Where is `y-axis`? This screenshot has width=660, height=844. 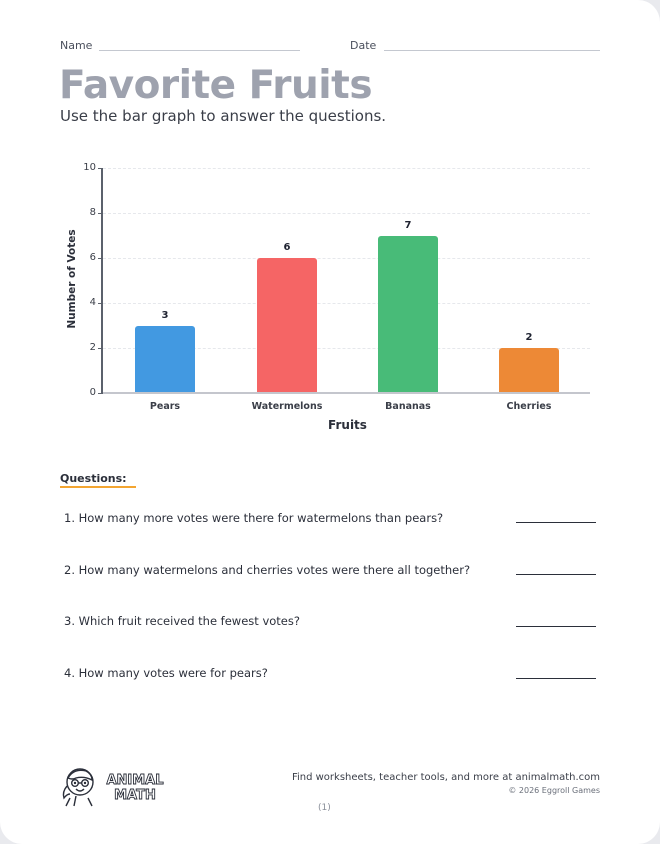 y-axis is located at coordinates (102, 281).